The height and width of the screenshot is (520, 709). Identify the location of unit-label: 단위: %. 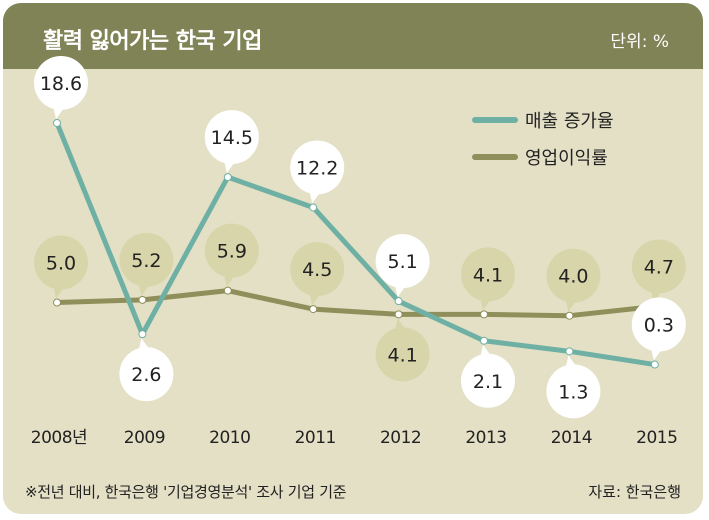
(639, 42).